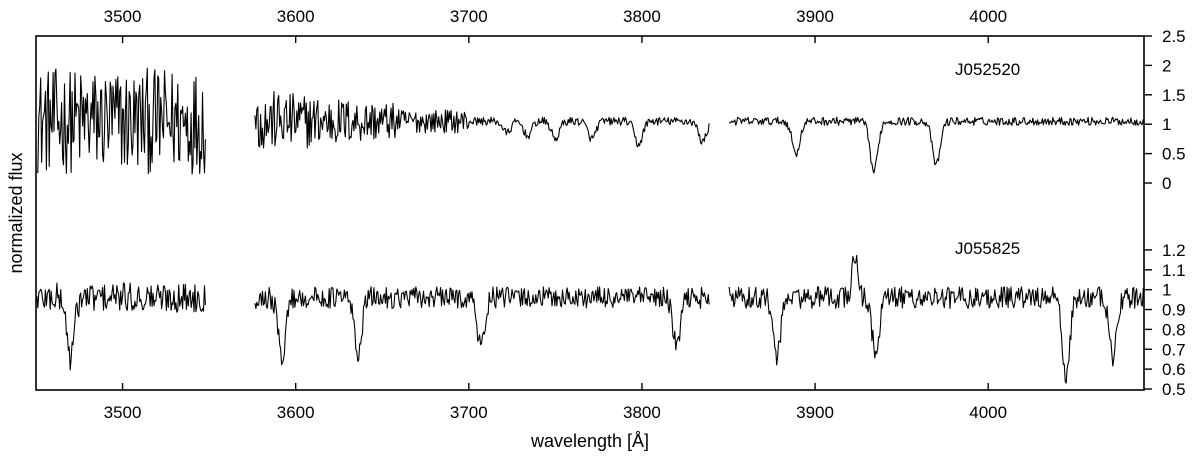 This screenshot has width=1200, height=463. What do you see at coordinates (1165, 110) in the screenshot?
I see `y-axis-upper-panel: 0 0.5 1 1.5 2 2.5` at bounding box center [1165, 110].